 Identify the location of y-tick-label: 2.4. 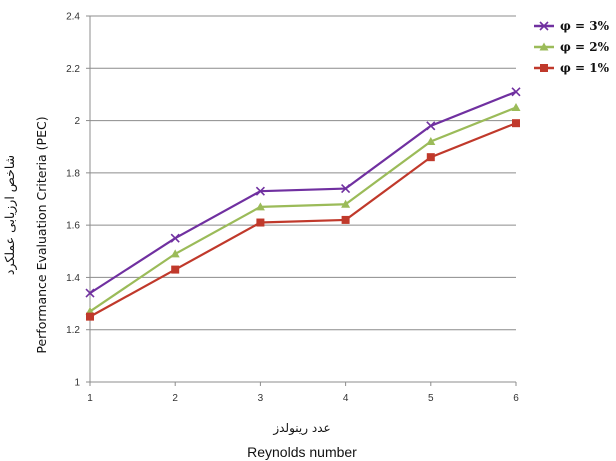
(73, 17).